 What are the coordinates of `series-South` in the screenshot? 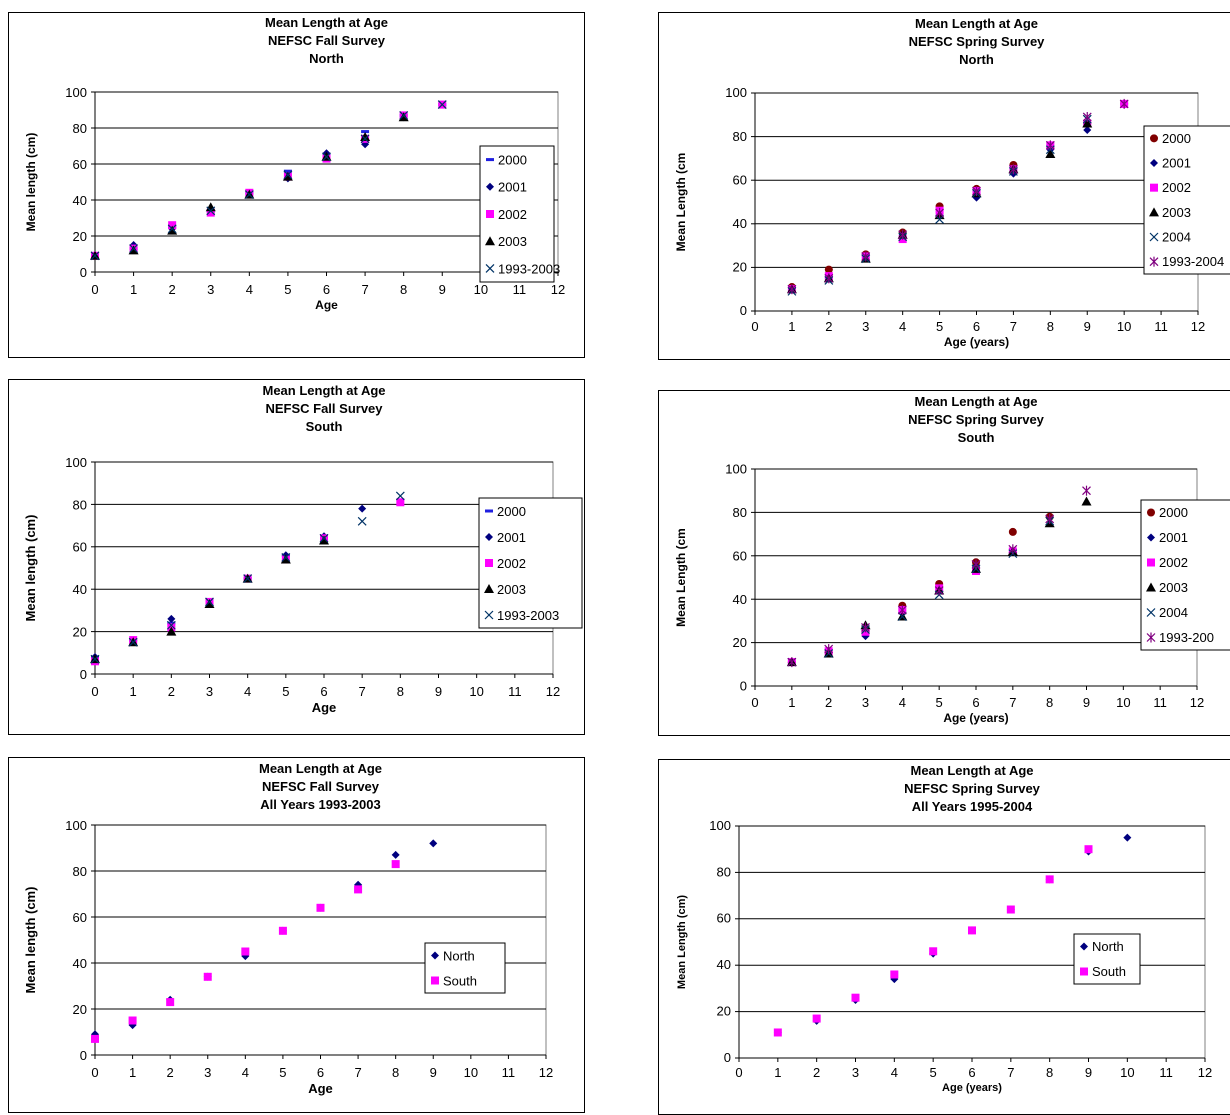 It's located at (933, 941).